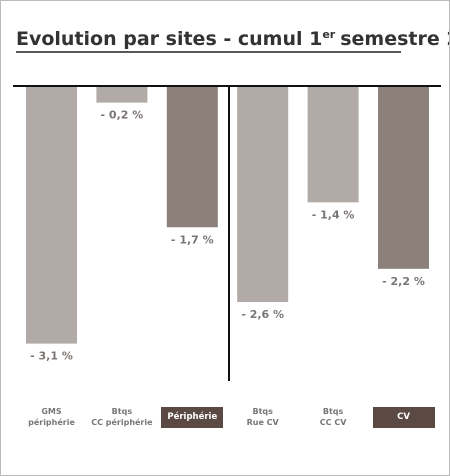  Describe the element at coordinates (394, 39) in the screenshot. I see `title-part: semestre 2013` at that location.